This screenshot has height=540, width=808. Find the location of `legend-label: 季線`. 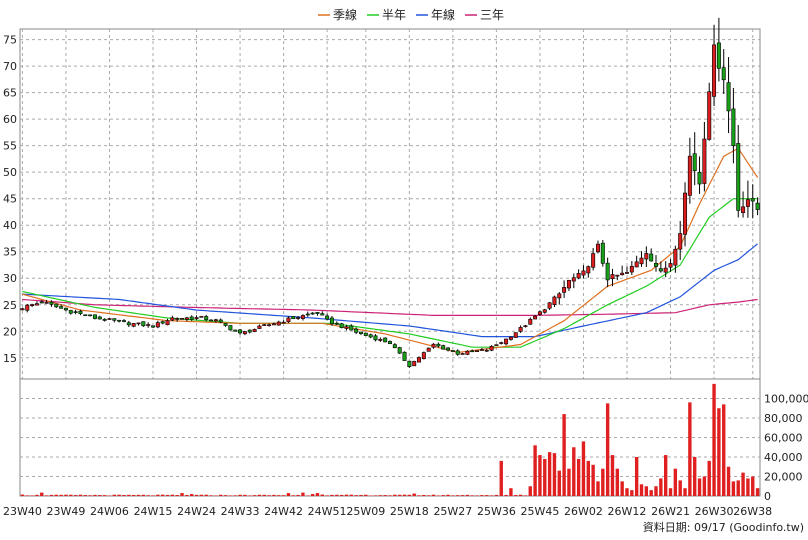

legend-label: 季線 is located at coordinates (345, 14).